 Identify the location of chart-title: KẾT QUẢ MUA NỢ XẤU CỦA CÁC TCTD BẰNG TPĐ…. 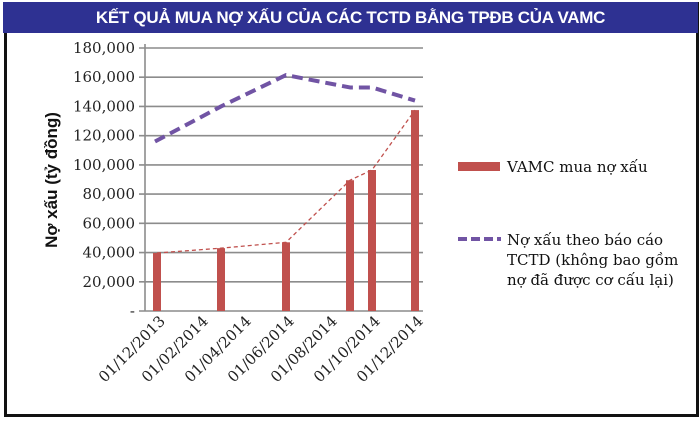
(350, 17).